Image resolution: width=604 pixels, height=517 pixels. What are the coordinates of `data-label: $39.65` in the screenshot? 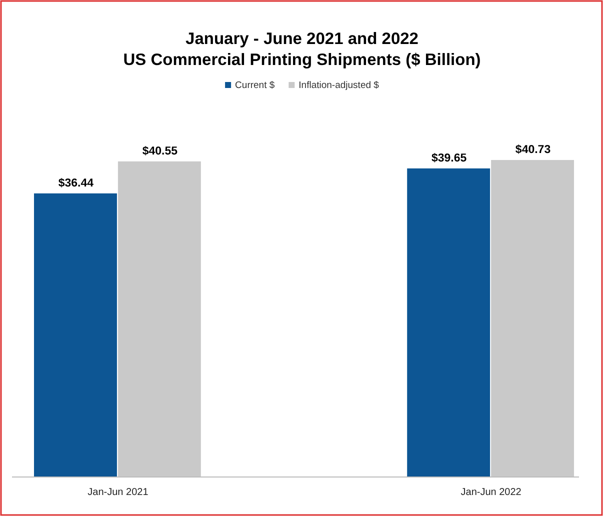 It's located at (449, 158).